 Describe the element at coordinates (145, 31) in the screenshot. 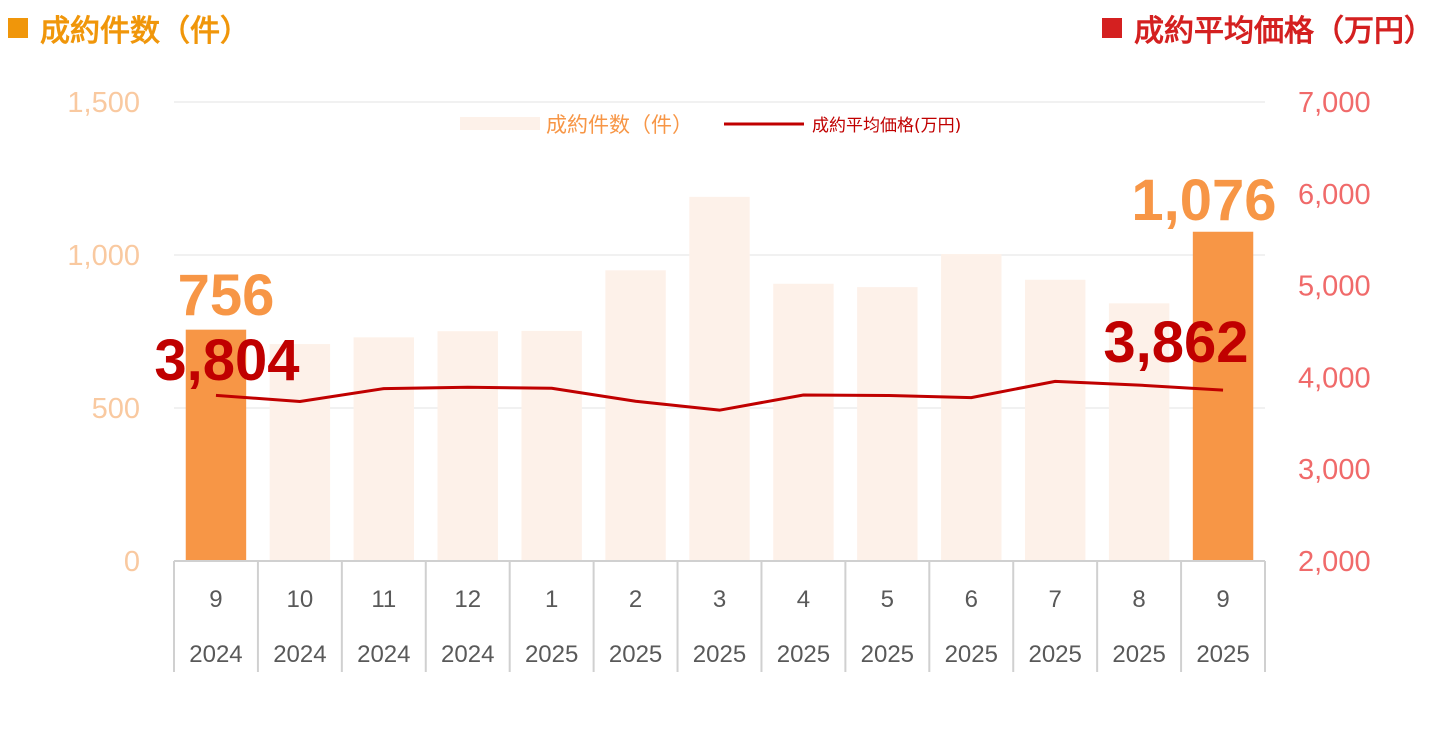

I see `left-title-text: 成約件数（件）` at that location.